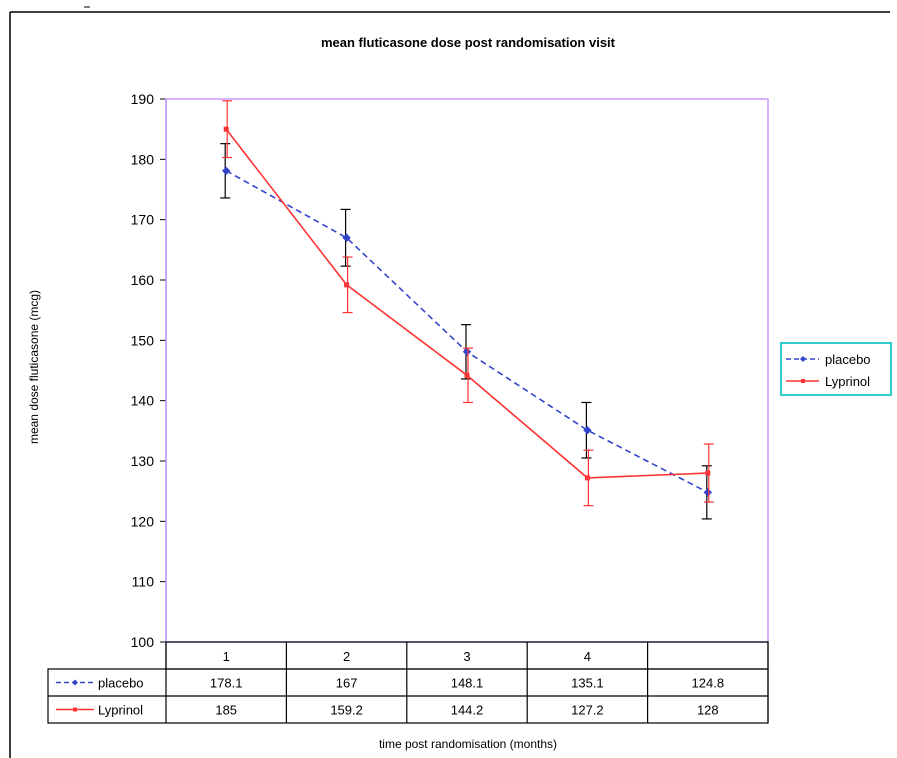 The height and width of the screenshot is (758, 897). I want to click on legend: placebo Lyprinol, so click(836, 369).